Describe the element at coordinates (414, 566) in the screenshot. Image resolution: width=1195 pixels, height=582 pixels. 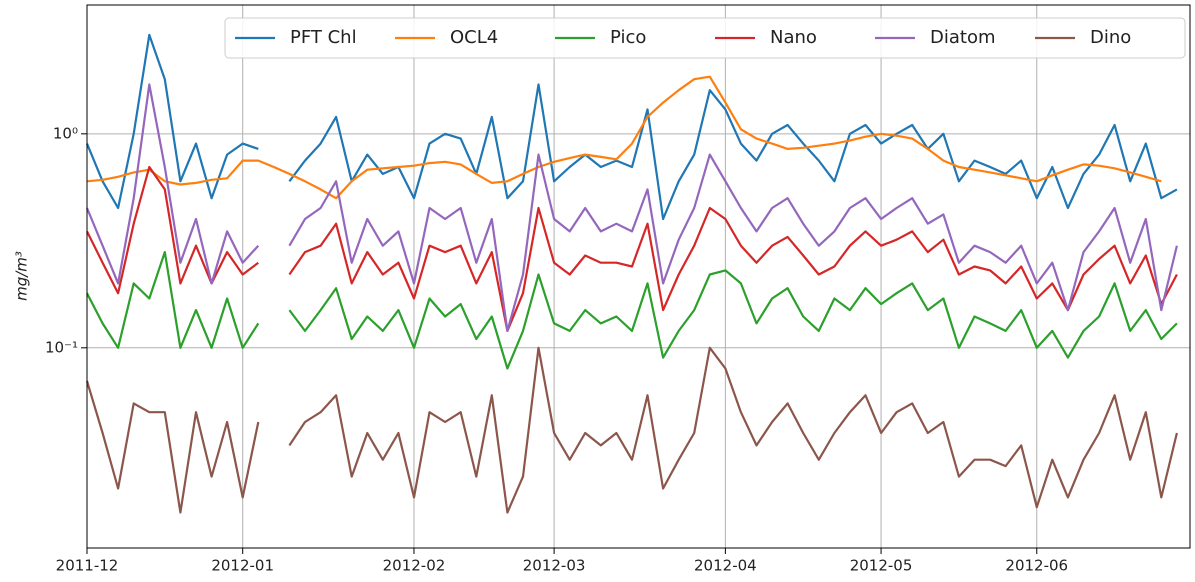
I see `x-tick-label: 2012-02` at that location.